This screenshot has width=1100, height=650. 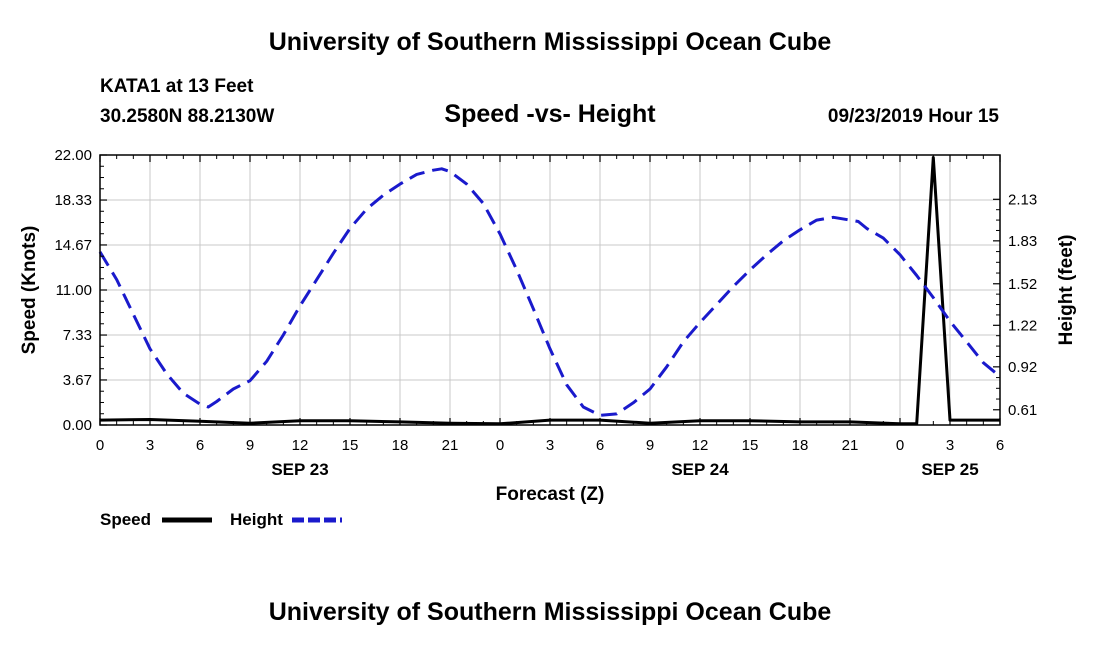 What do you see at coordinates (1022, 199) in the screenshot?
I see `y2-tick-label: 2.13` at bounding box center [1022, 199].